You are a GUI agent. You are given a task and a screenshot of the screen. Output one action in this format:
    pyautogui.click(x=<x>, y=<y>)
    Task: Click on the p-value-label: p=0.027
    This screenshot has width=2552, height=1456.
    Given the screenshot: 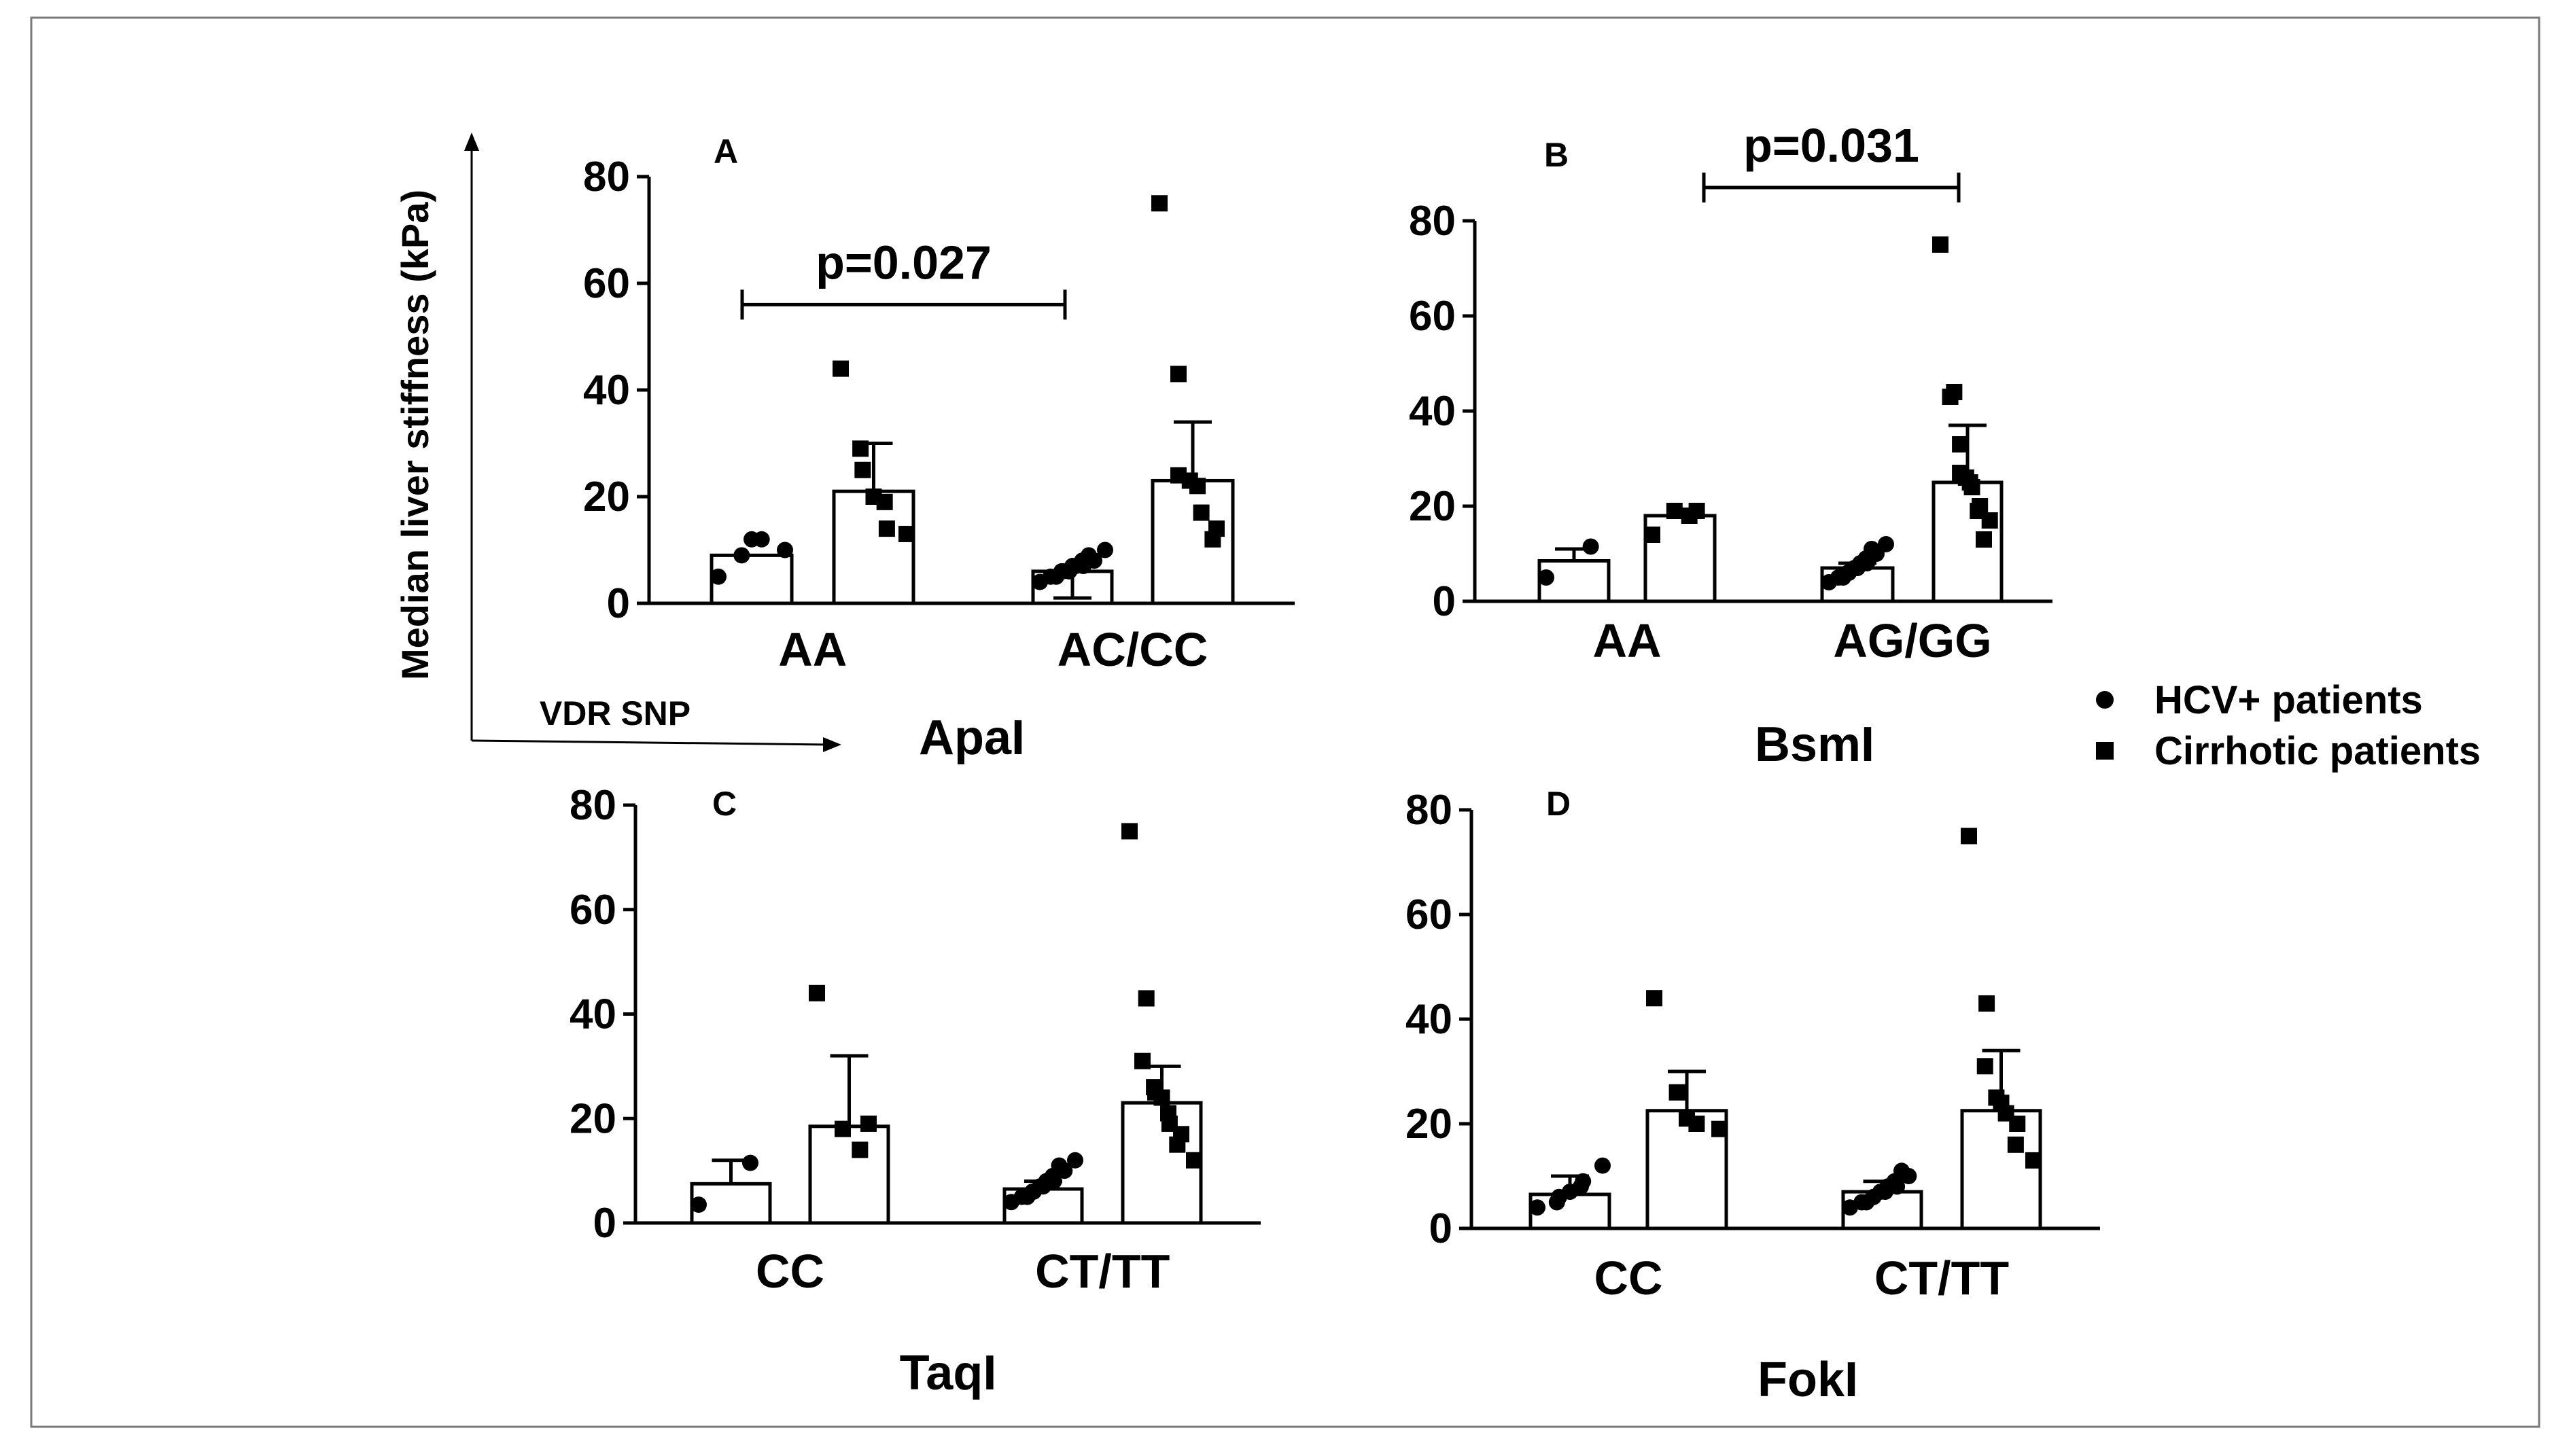 What is the action you would take?
    pyautogui.click(x=904, y=262)
    